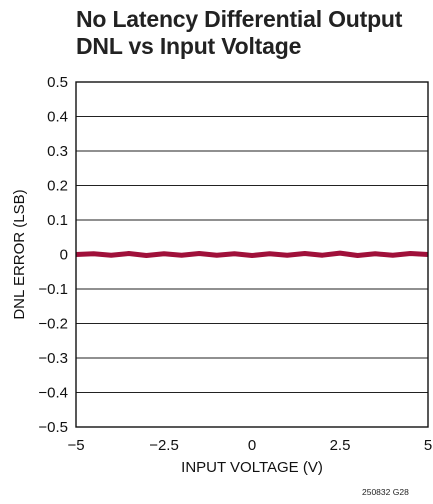  I want to click on x-tick-label: −2.5, so click(164, 445).